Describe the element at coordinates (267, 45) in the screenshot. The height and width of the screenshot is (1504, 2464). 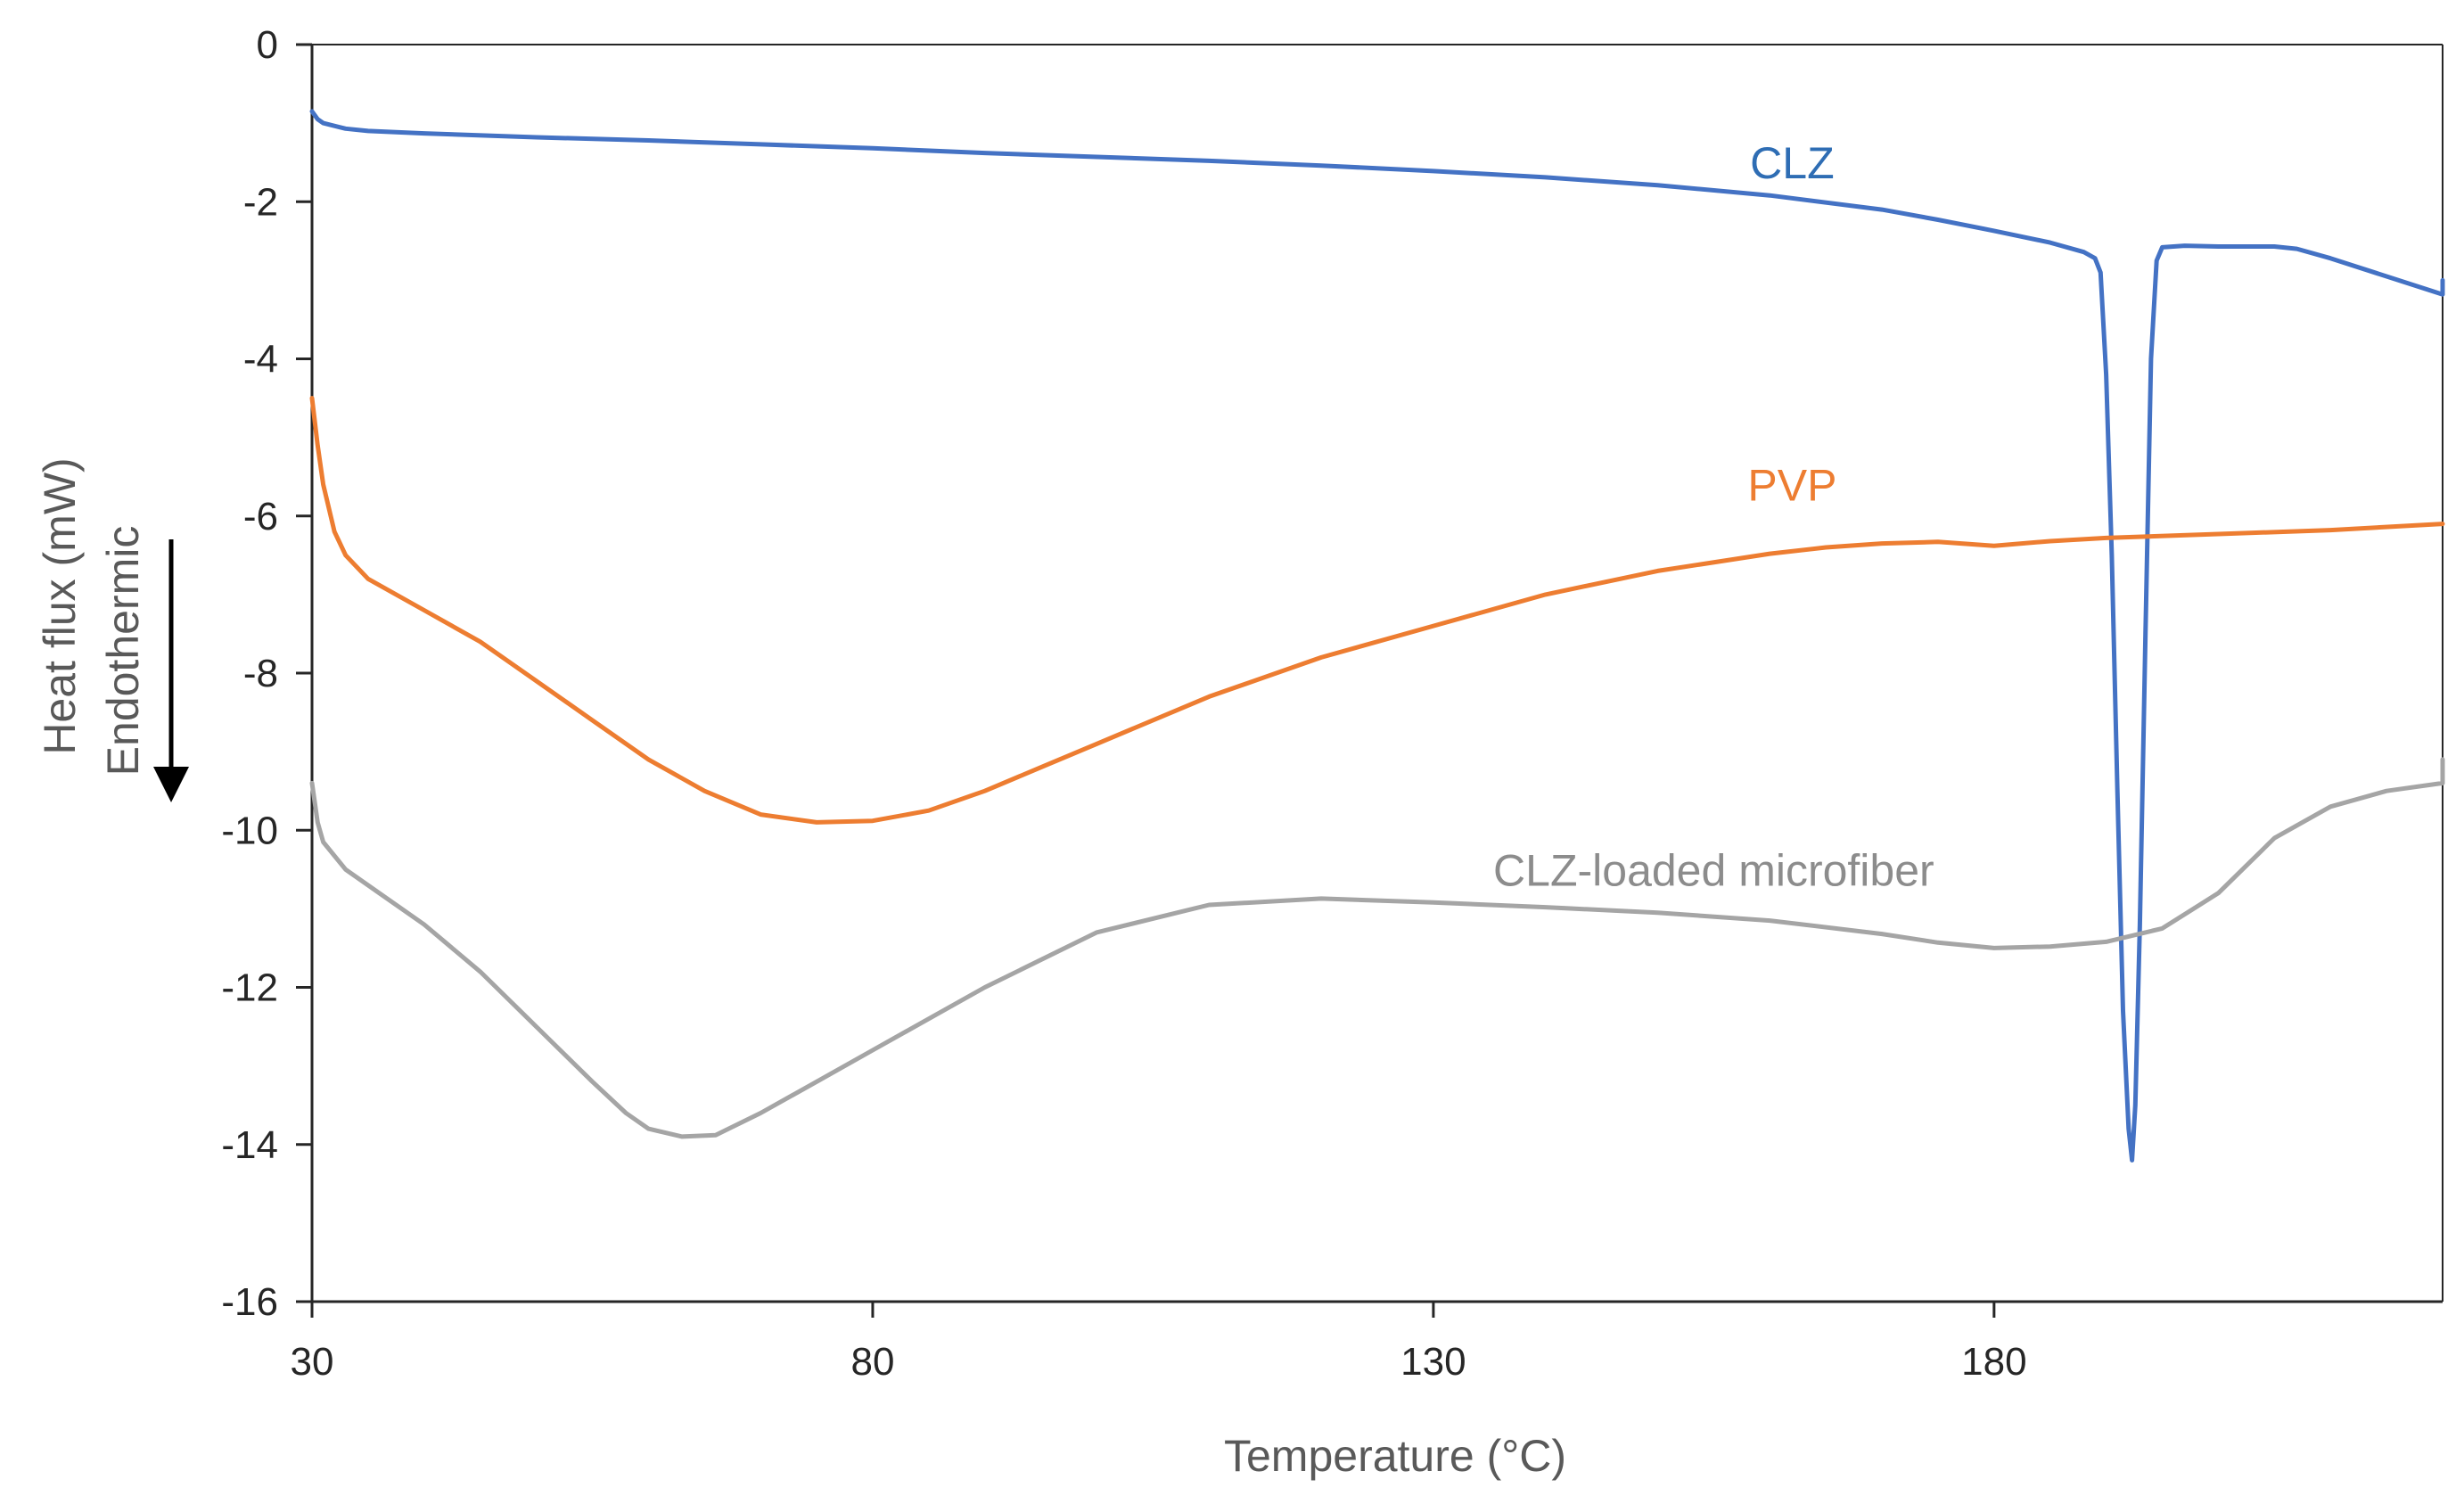
I see `y-tick-label: 0` at that location.